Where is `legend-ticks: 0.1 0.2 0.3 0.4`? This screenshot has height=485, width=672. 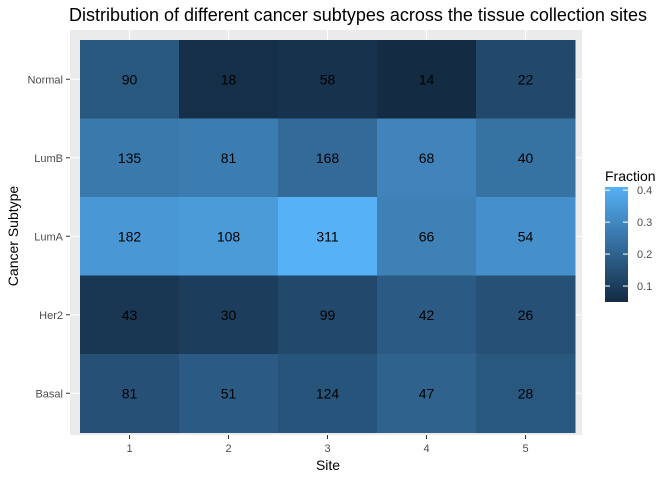 legend-ticks: 0.1 0.2 0.3 0.4 is located at coordinates (628, 239).